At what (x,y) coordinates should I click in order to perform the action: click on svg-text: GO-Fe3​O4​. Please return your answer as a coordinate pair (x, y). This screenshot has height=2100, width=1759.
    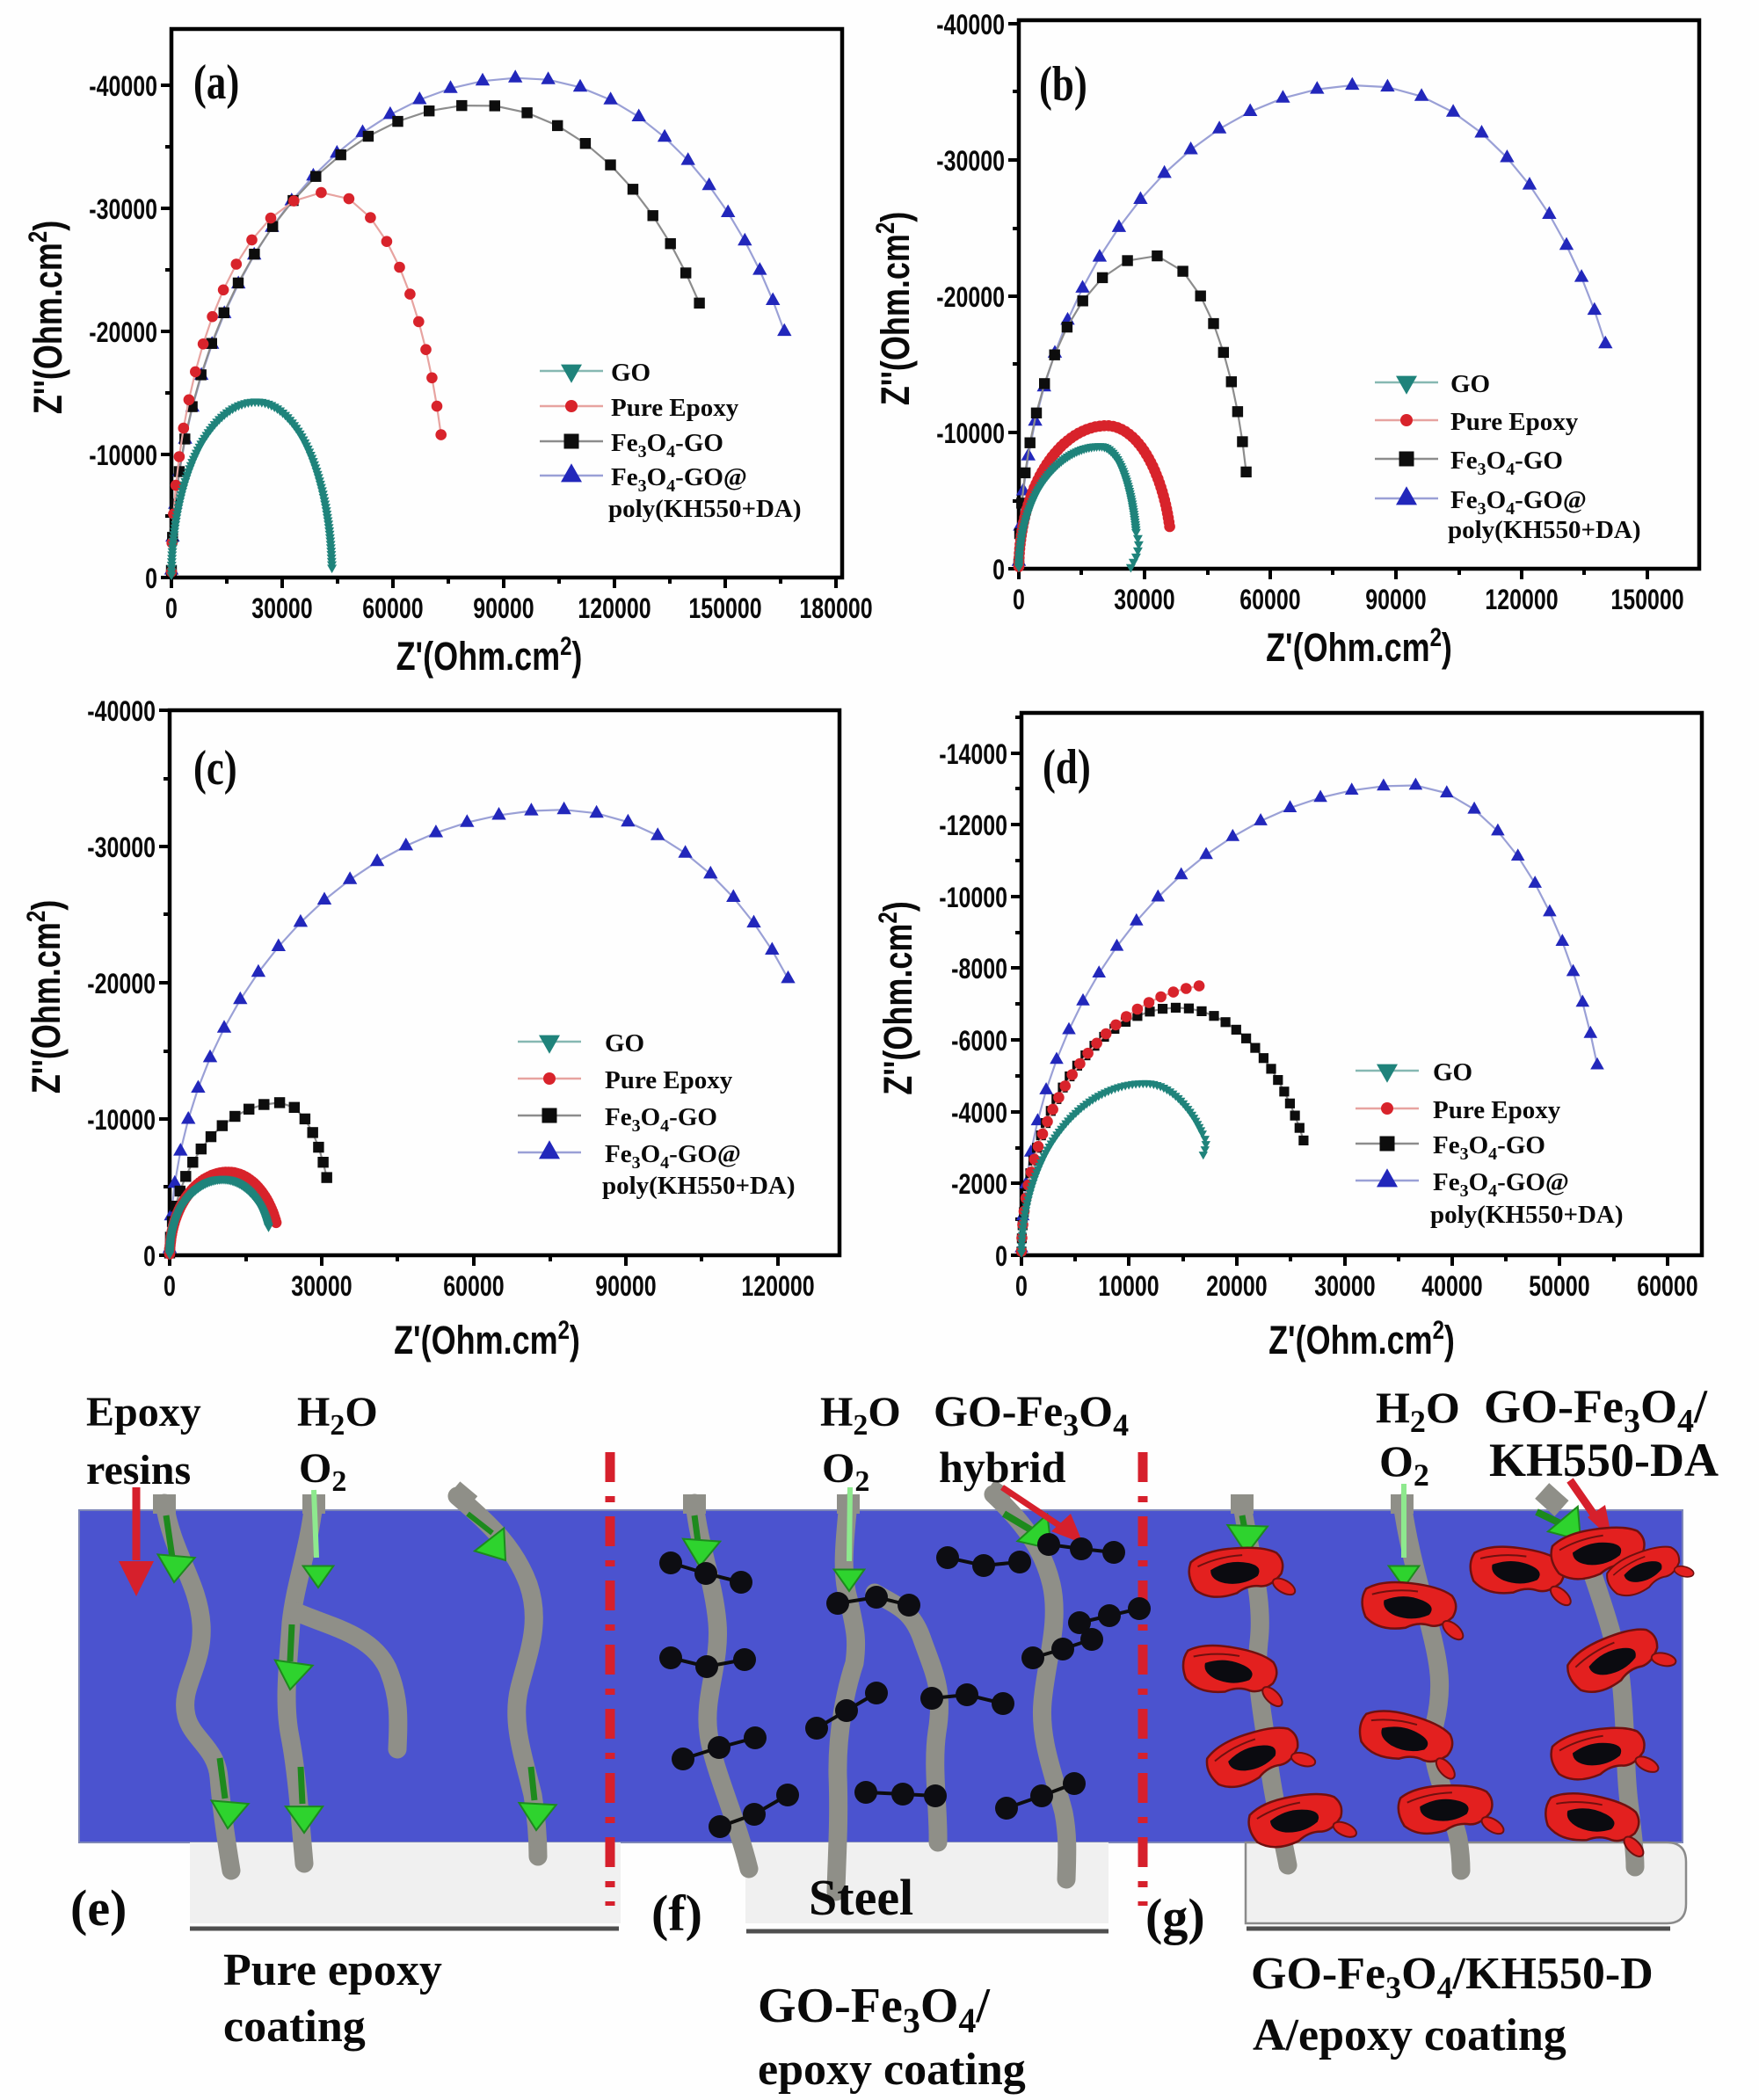
    Looking at the image, I should click on (1031, 1414).